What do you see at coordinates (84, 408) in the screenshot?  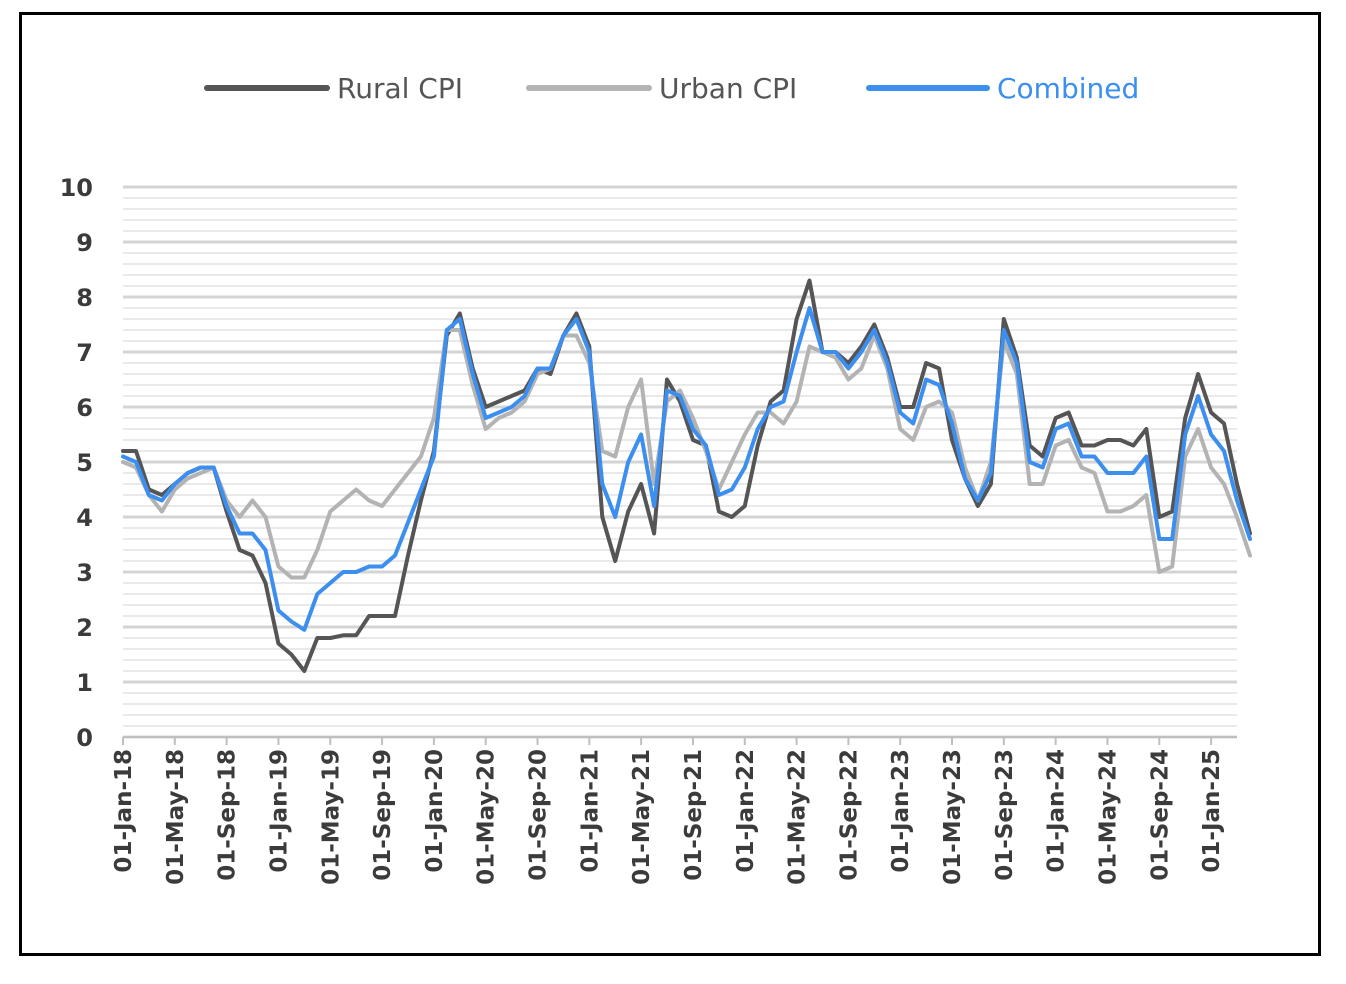 I see `y-tick-label: 6` at bounding box center [84, 408].